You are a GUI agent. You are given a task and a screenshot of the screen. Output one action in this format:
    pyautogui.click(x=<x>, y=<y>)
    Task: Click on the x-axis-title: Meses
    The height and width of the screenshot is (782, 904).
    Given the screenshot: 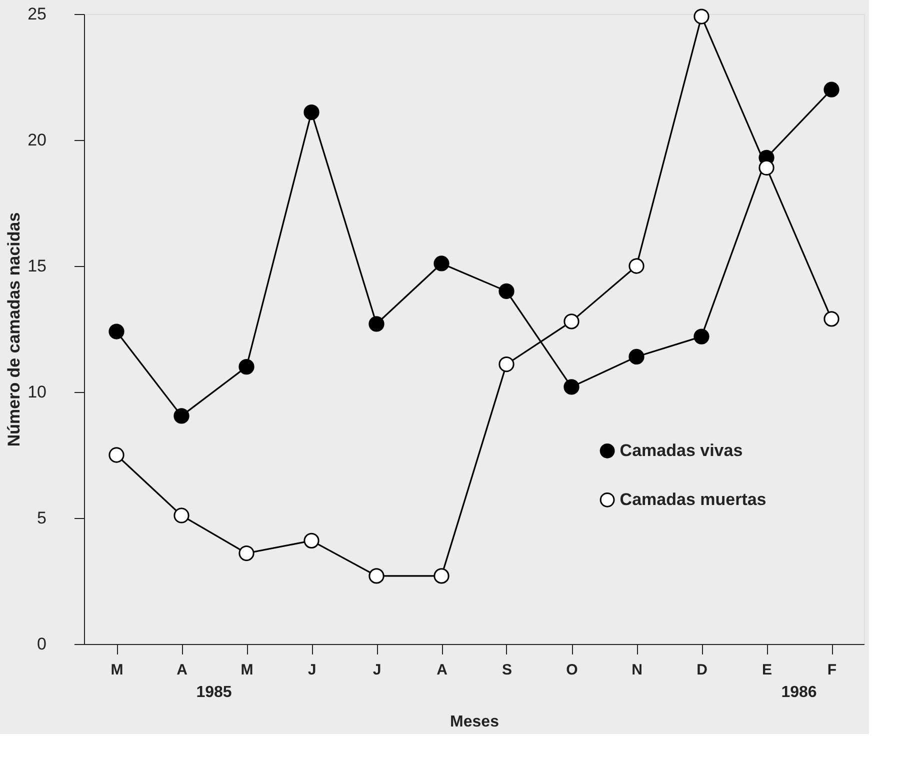 What is the action you would take?
    pyautogui.click(x=475, y=722)
    